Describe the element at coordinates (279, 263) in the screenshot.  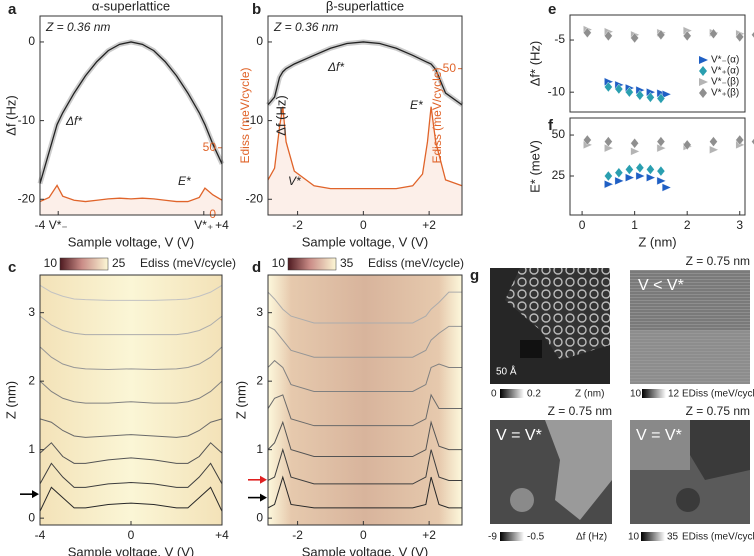
I see `colorbar-tick: 10` at that location.